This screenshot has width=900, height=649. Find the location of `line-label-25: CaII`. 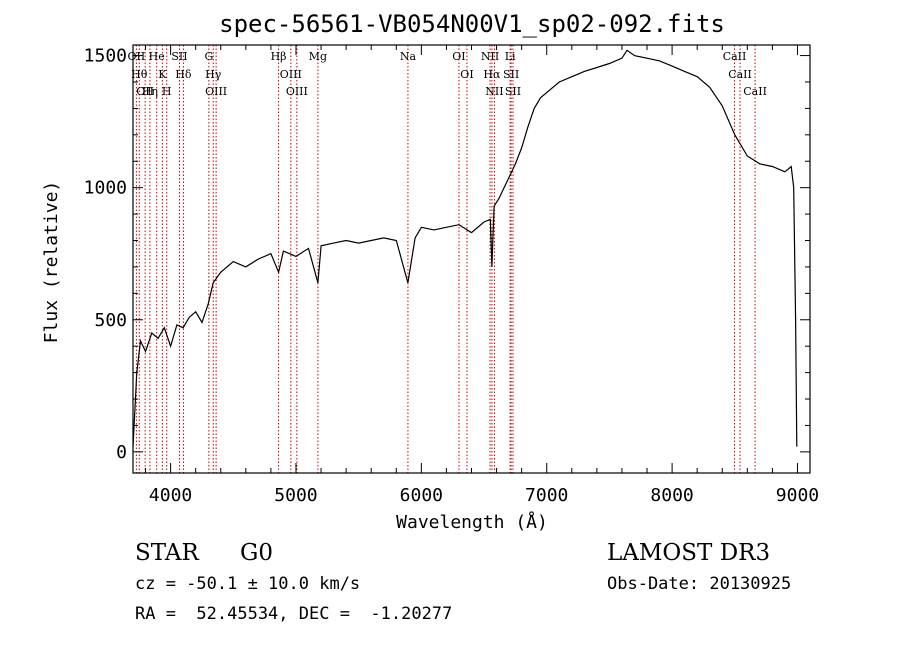

line-label-25: CaII is located at coordinates (735, 56).